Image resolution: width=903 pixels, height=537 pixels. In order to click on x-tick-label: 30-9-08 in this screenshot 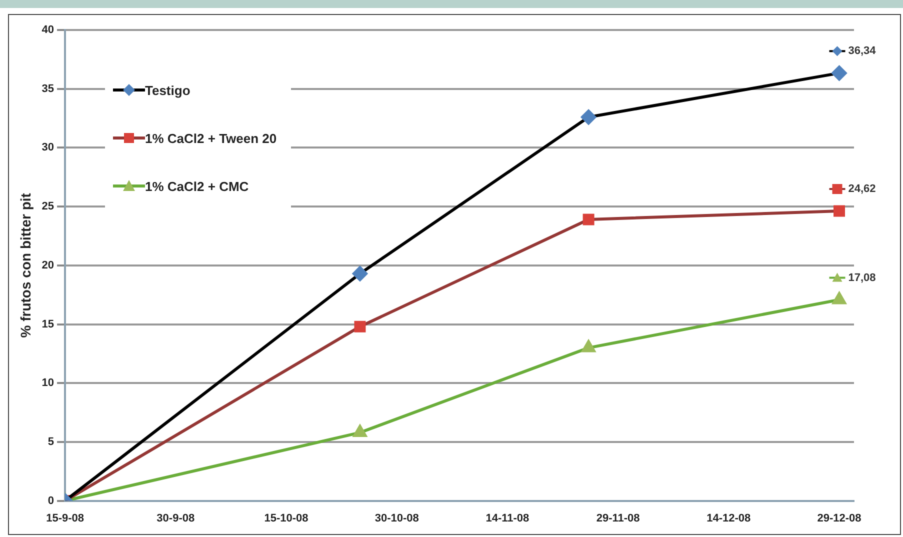, I will do `click(175, 518)`.